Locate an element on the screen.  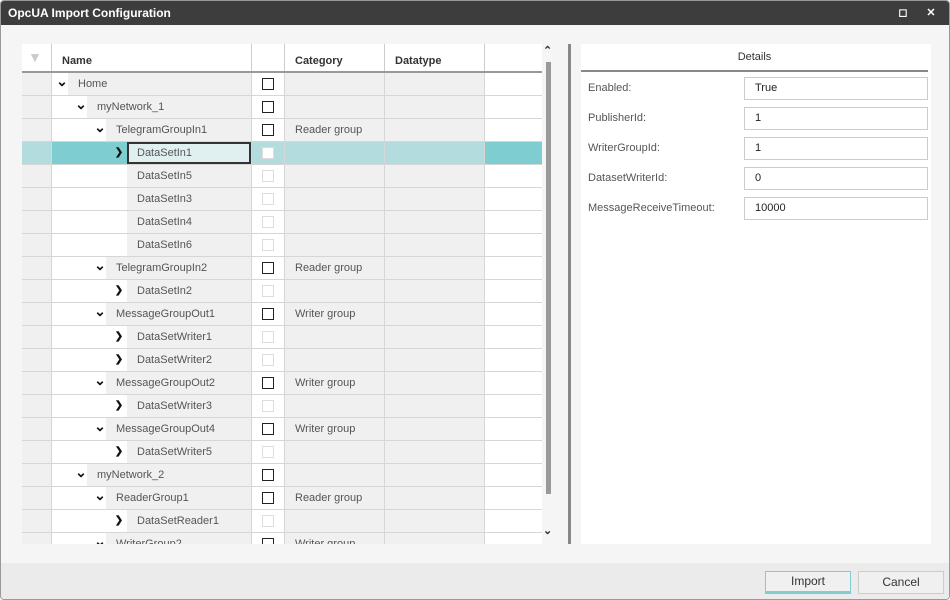
name-cell: ⌄ myNetwork_1 is located at coordinates (151, 107).